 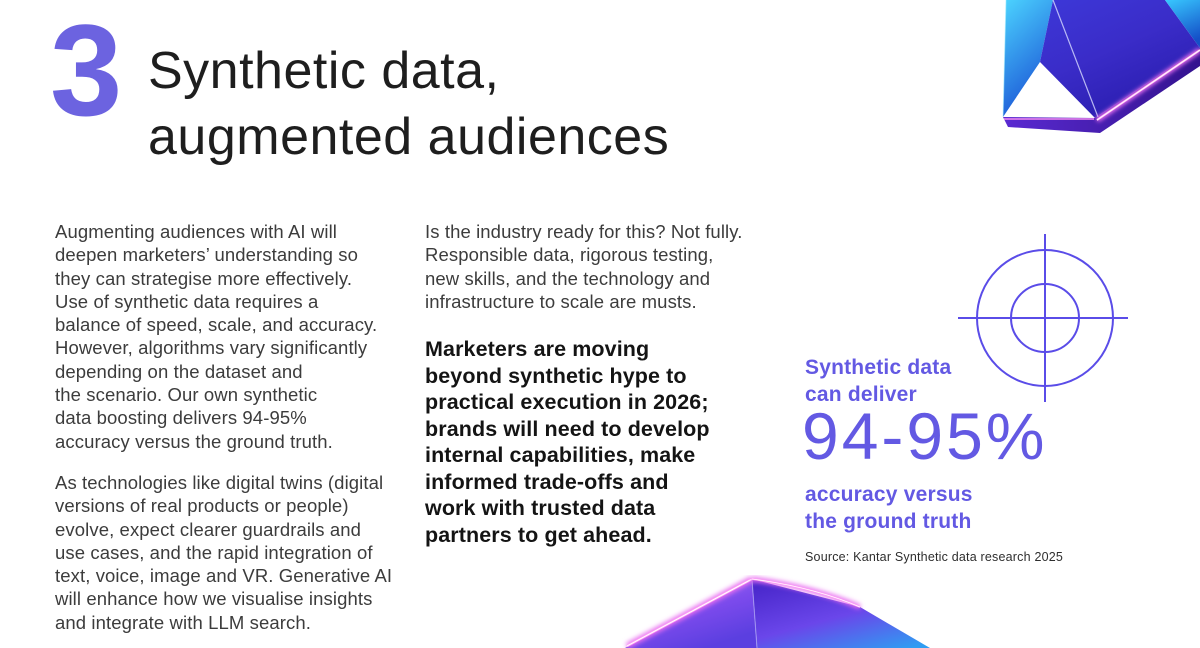 What do you see at coordinates (975, 508) in the screenshot?
I see `stat-callout-tail: accuracy versus the ground truth` at bounding box center [975, 508].